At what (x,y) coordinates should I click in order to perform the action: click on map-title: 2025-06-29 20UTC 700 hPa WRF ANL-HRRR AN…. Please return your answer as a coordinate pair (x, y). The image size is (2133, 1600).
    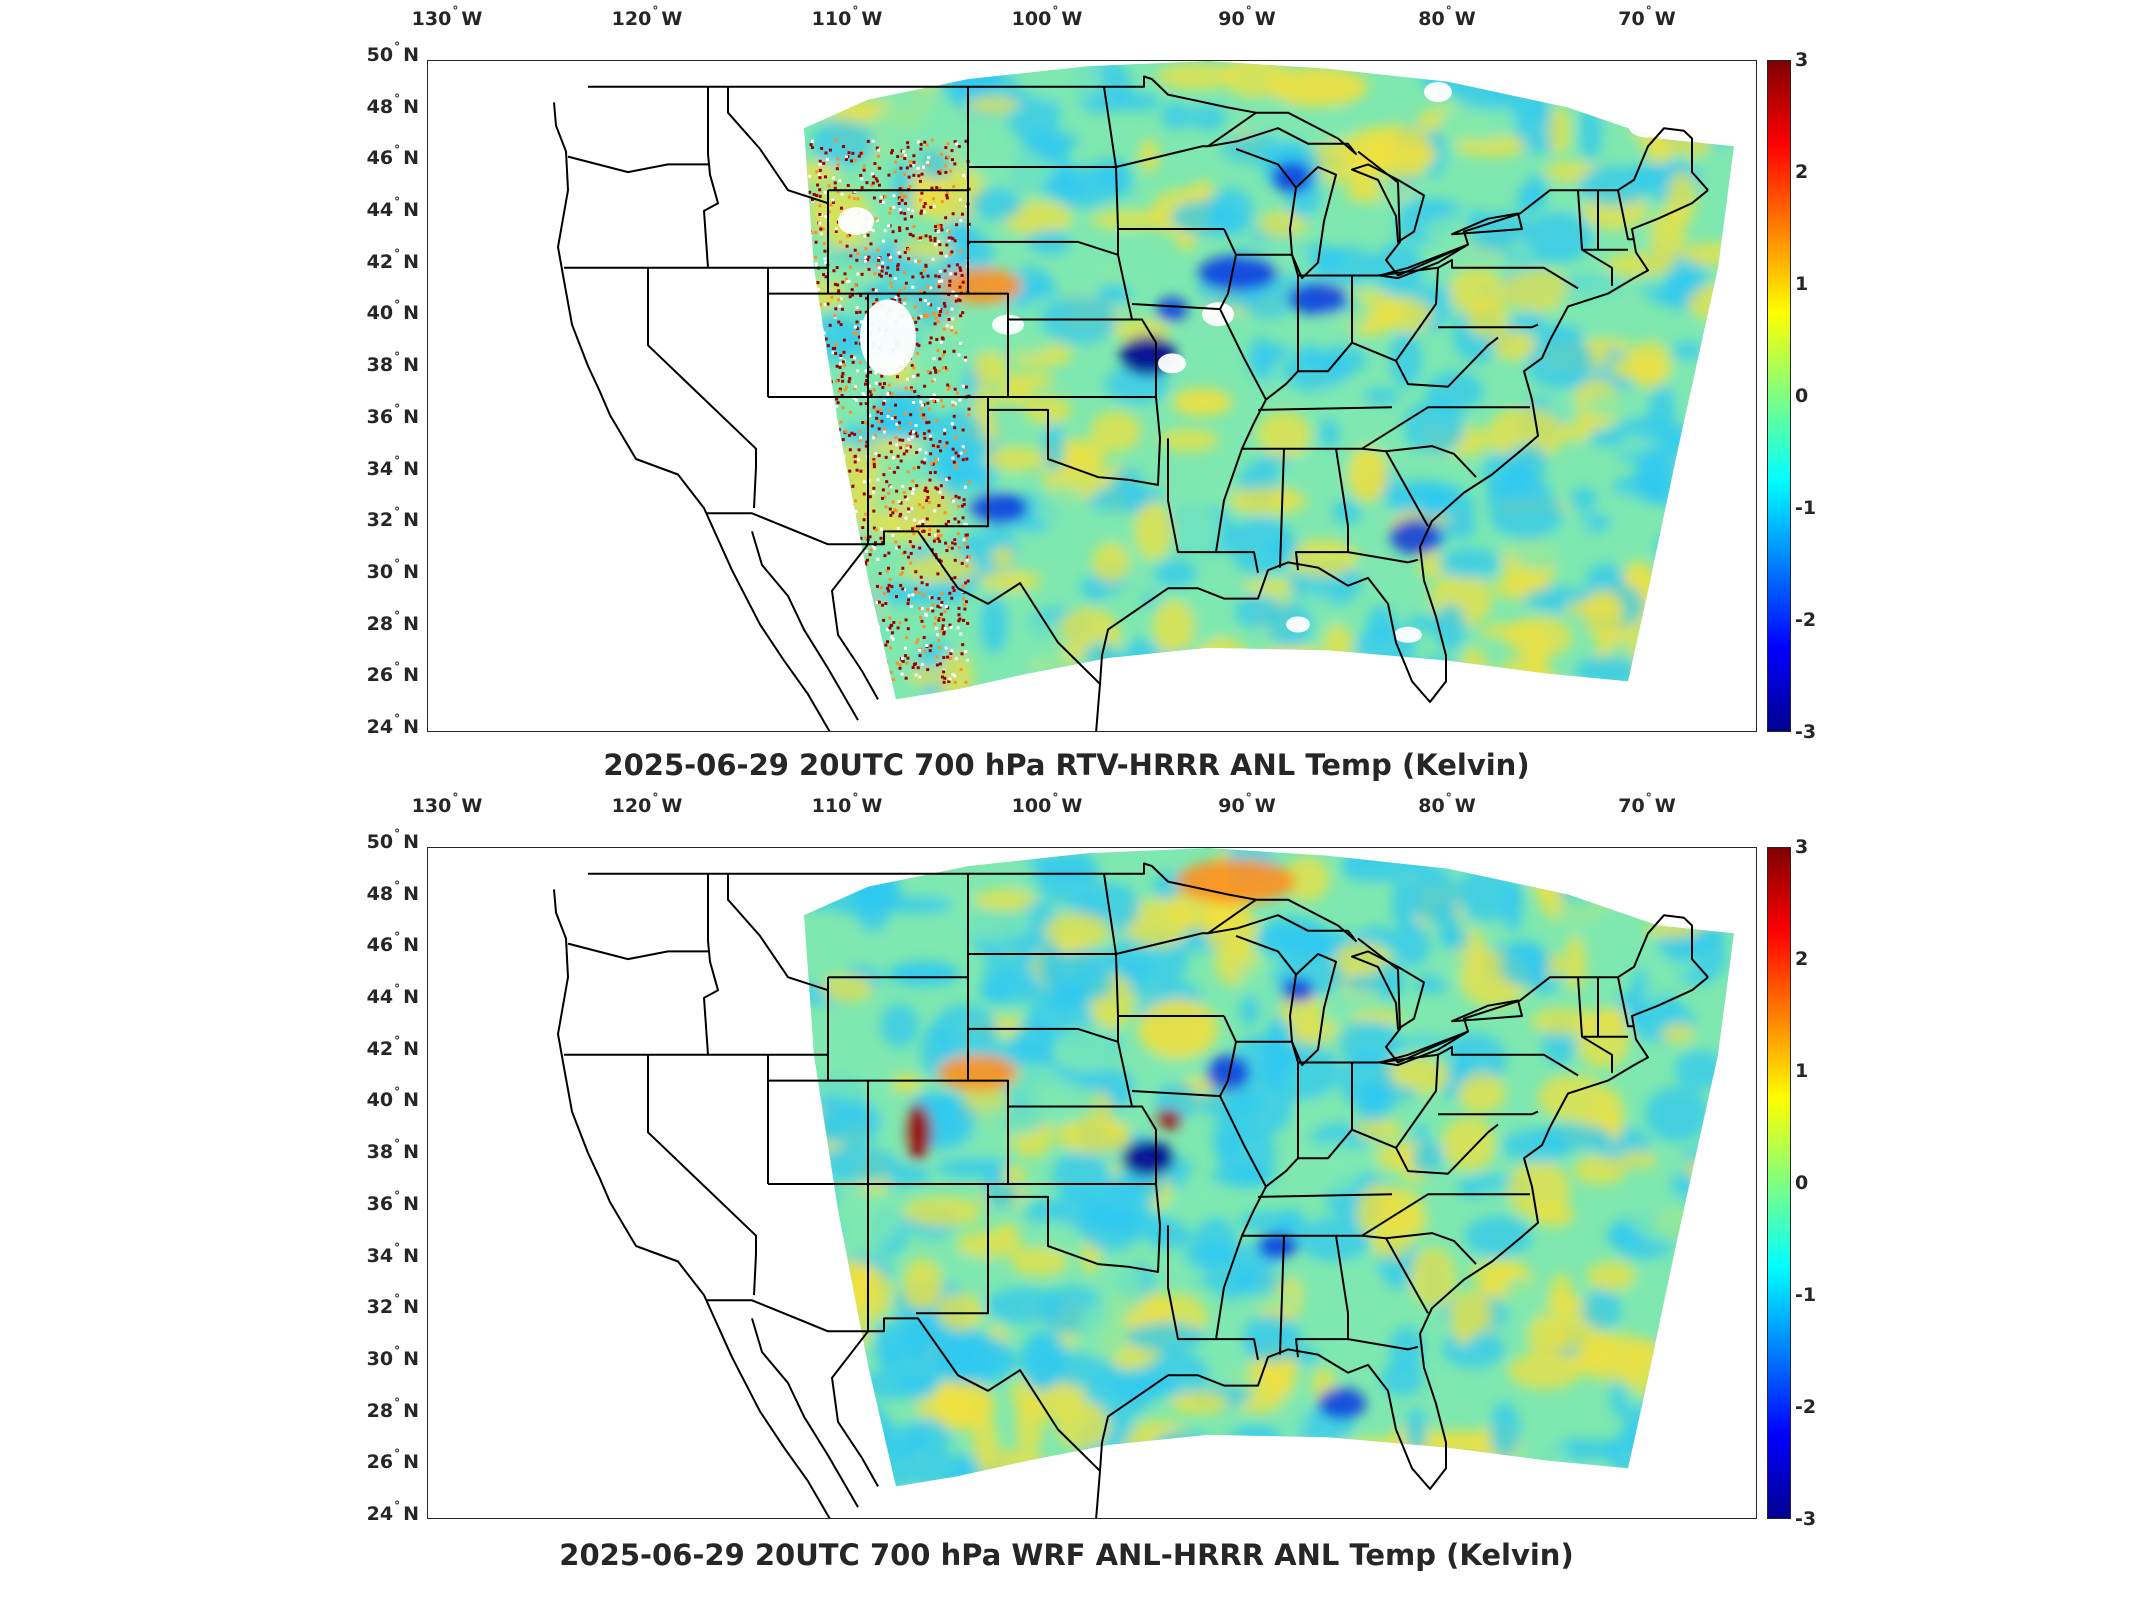
    Looking at the image, I should click on (1066, 1555).